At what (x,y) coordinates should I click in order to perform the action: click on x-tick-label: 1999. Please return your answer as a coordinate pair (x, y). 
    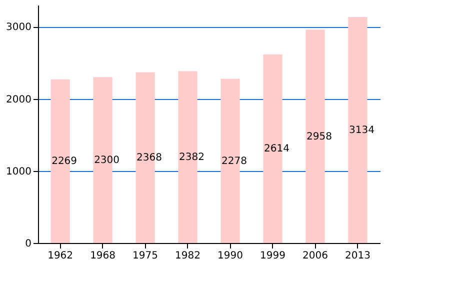
    Looking at the image, I should click on (273, 256).